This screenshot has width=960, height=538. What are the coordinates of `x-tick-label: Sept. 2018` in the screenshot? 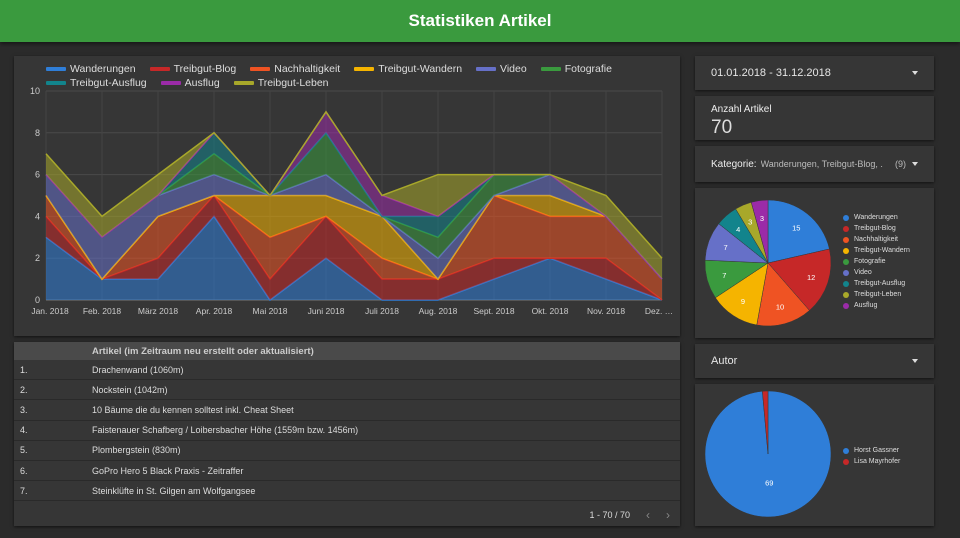 It's located at (493, 311).